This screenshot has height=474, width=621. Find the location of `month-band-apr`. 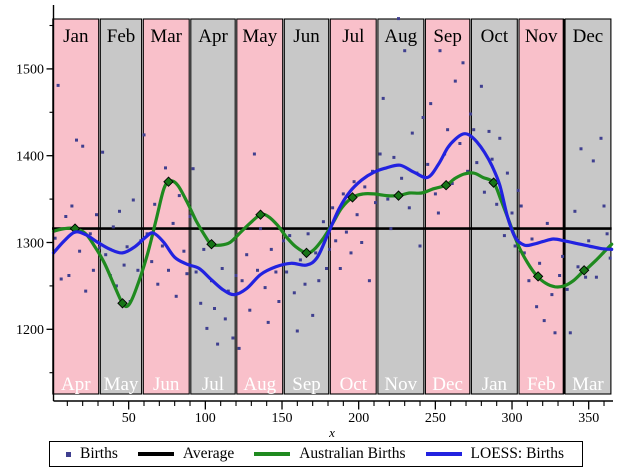

month-band-apr is located at coordinates (213, 206).